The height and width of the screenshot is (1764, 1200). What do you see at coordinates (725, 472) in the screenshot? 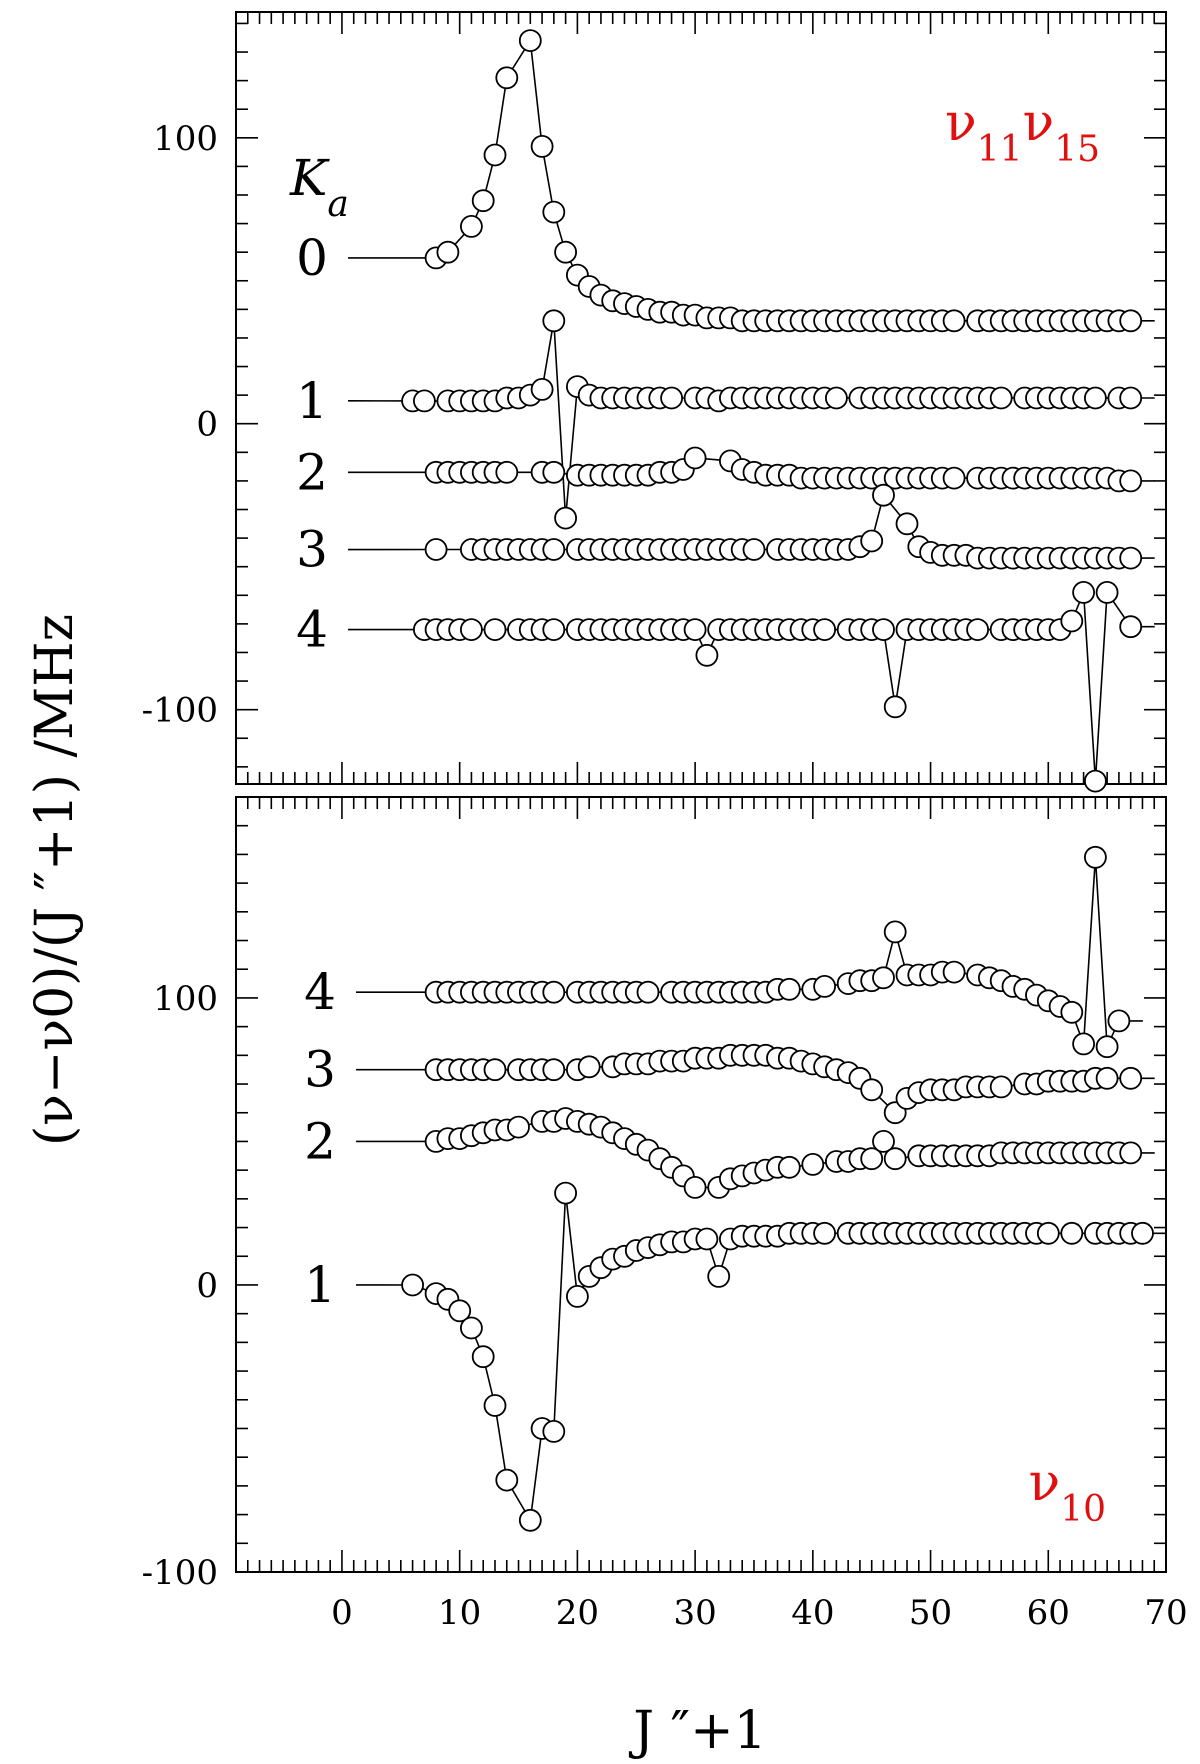
I see `series-top-ka-2: 2` at bounding box center [725, 472].